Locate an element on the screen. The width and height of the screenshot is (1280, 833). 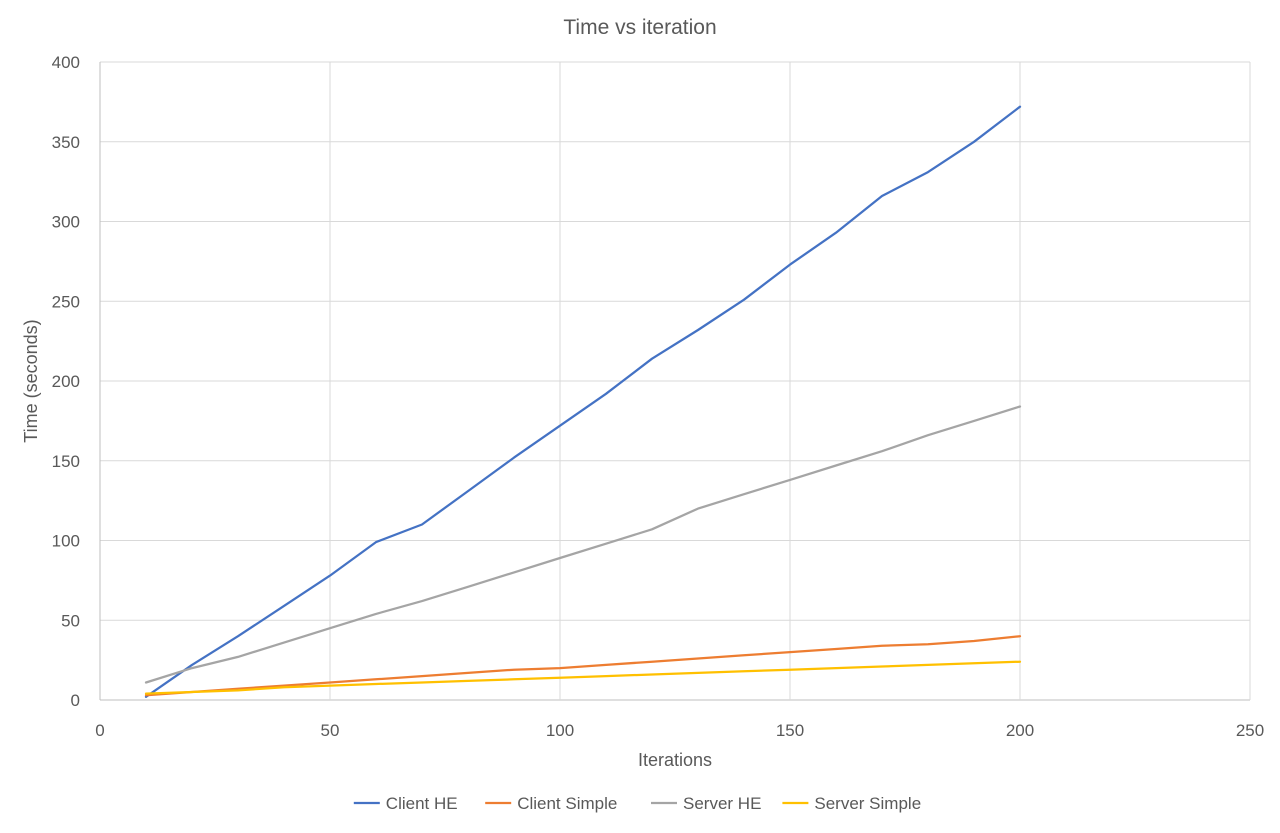
y-tick-label: 150 is located at coordinates (66, 461).